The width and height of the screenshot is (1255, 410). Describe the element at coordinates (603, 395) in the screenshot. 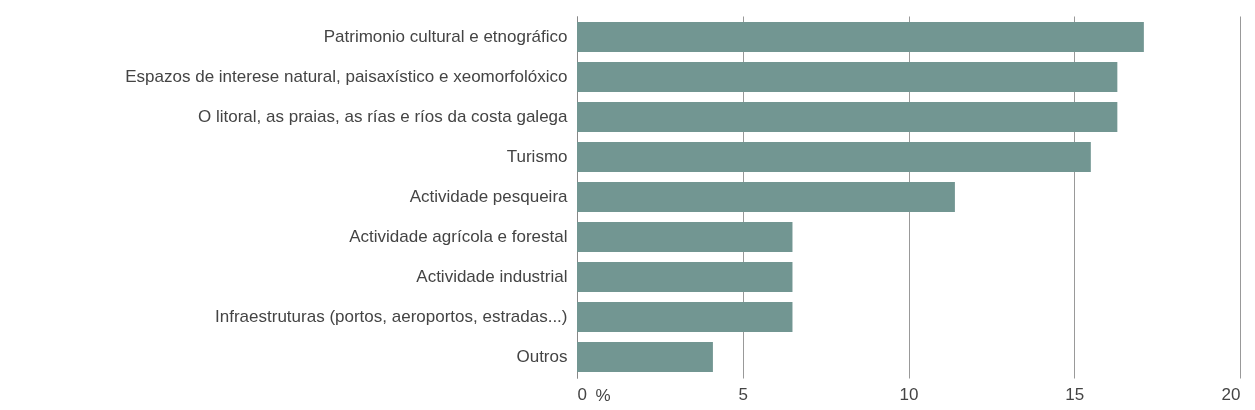

I see `x-axis-title: %` at that location.